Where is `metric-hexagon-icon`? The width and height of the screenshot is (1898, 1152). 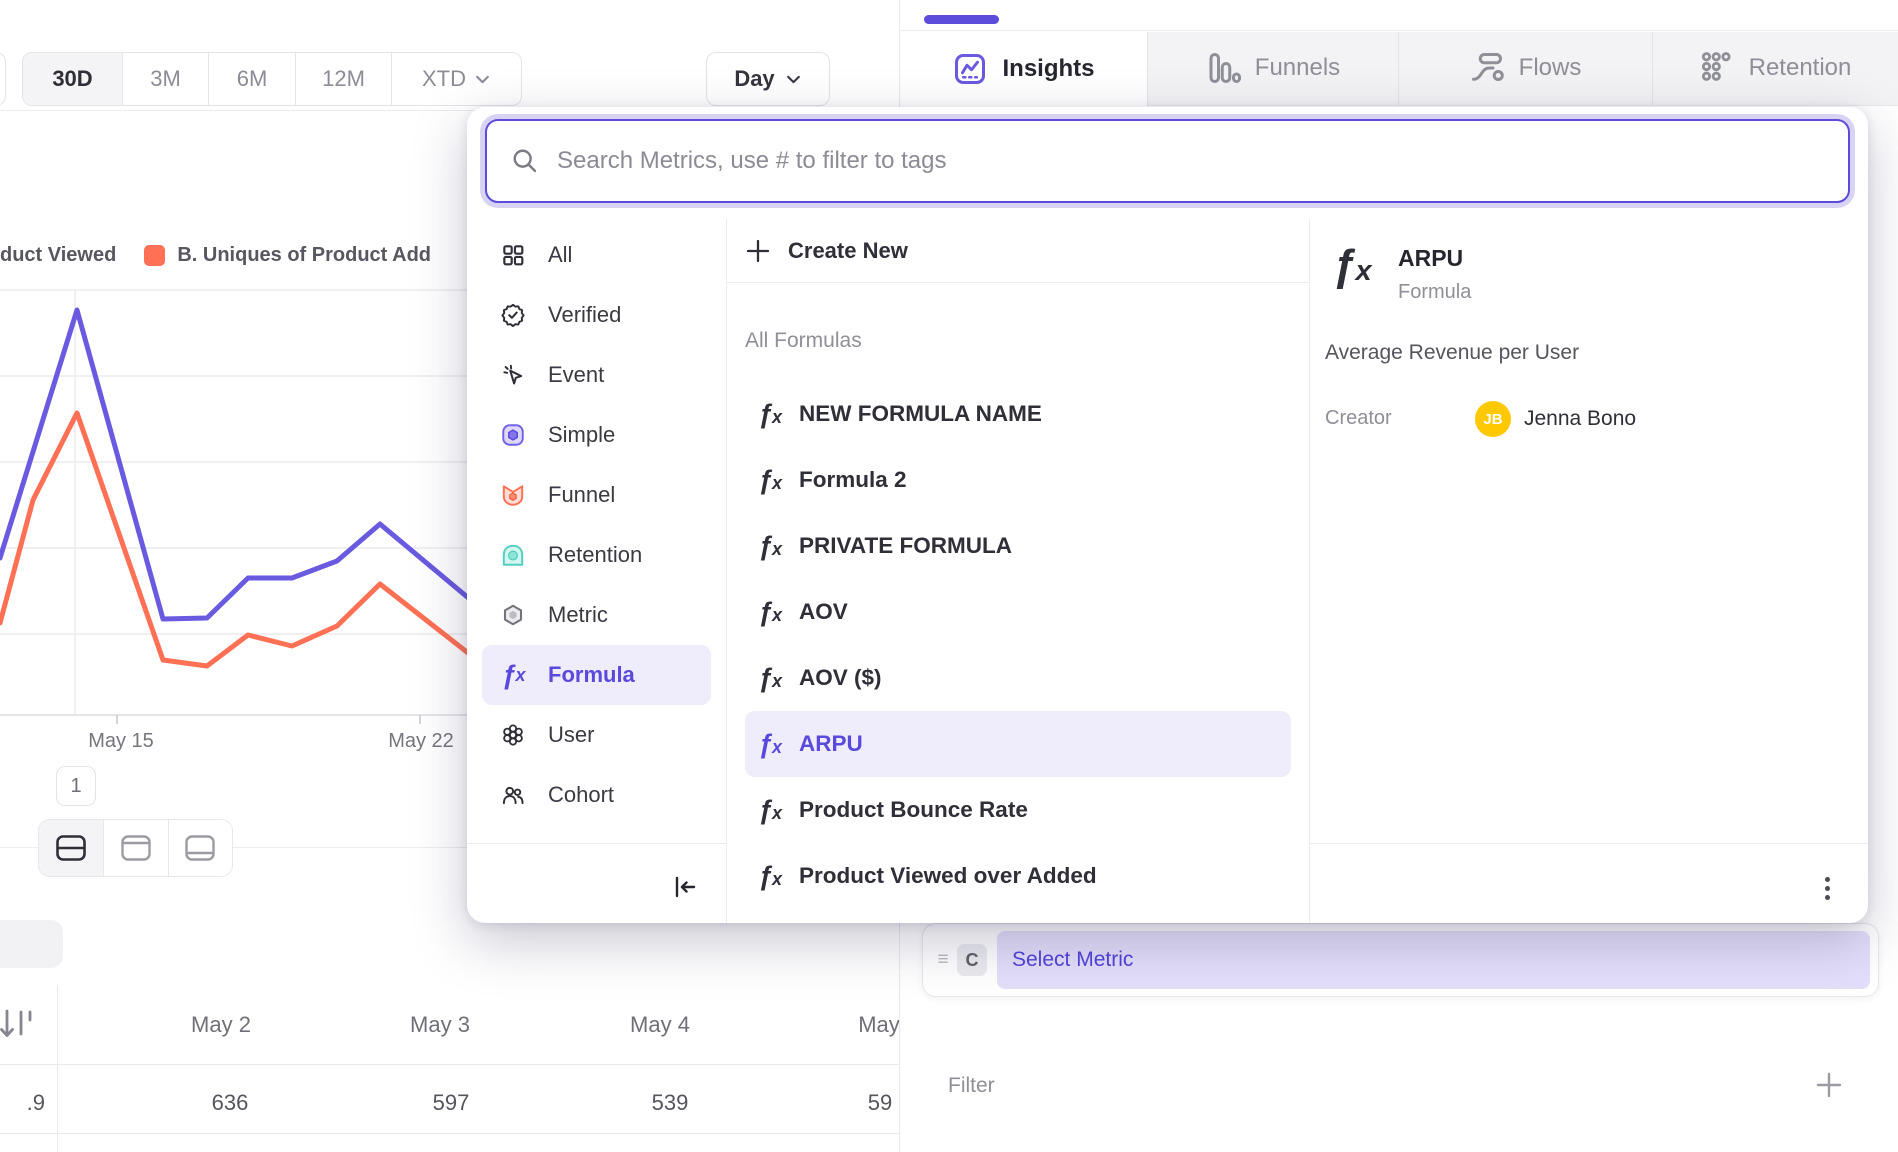
metric-hexagon-icon is located at coordinates (513, 615).